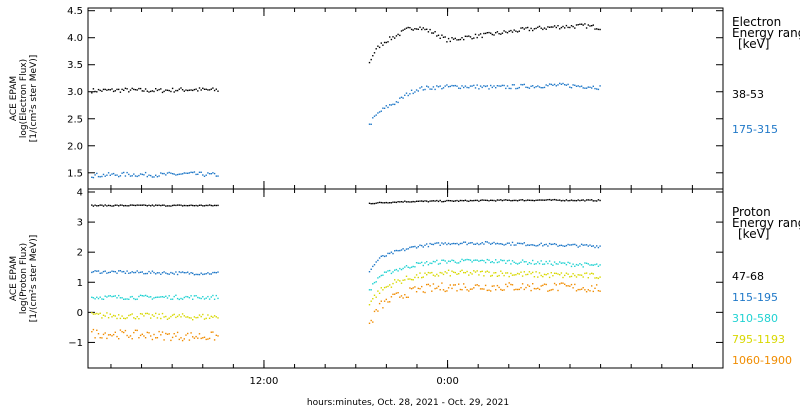 This screenshot has height=410, width=800. What do you see at coordinates (24, 98) in the screenshot?
I see `y-axis-title: log(Electron Flux)` at bounding box center [24, 98].